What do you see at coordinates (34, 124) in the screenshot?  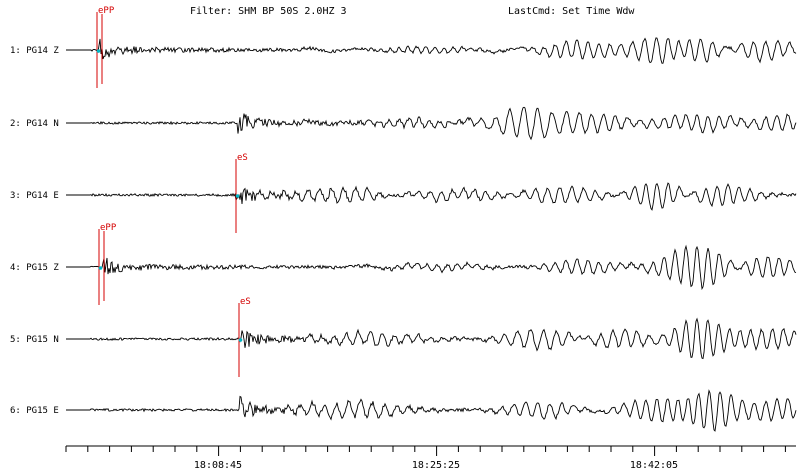 I see `trace-label-2: 2: PG14 N` at bounding box center [34, 124].